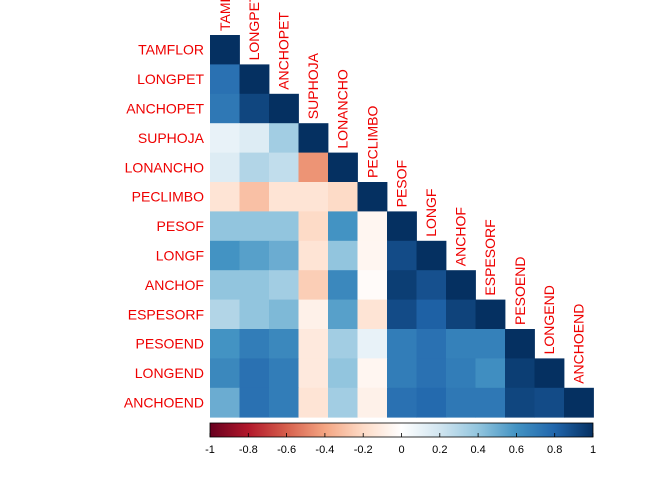 Image resolution: width=672 pixels, height=485 pixels. I want to click on cell-pesoend-pesoend, so click(520, 344).